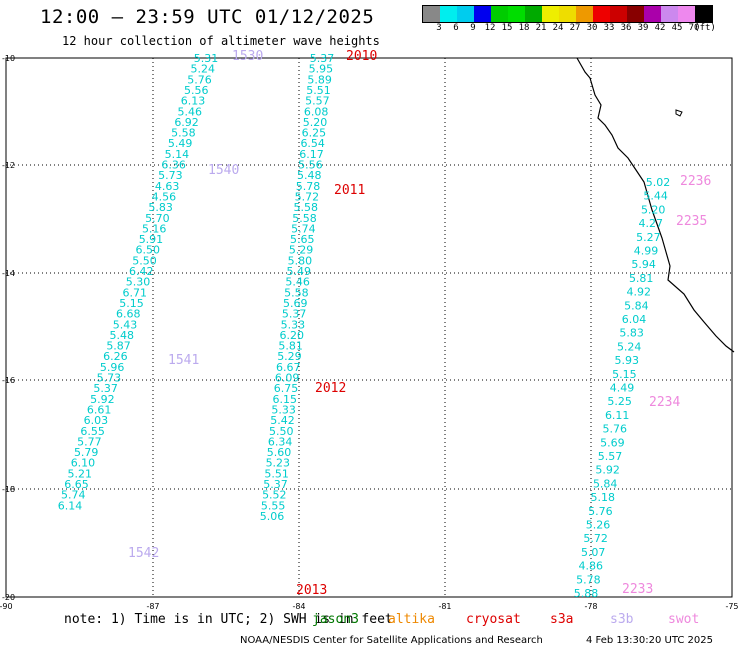 The height and width of the screenshot is (650, 740). What do you see at coordinates (679, 113) in the screenshot?
I see `island` at bounding box center [679, 113].